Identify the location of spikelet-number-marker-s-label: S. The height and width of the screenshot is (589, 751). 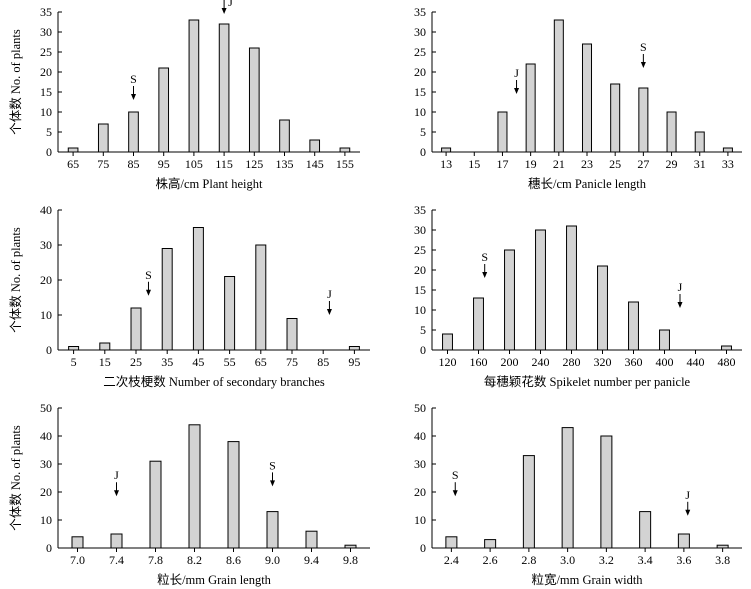
(484, 257).